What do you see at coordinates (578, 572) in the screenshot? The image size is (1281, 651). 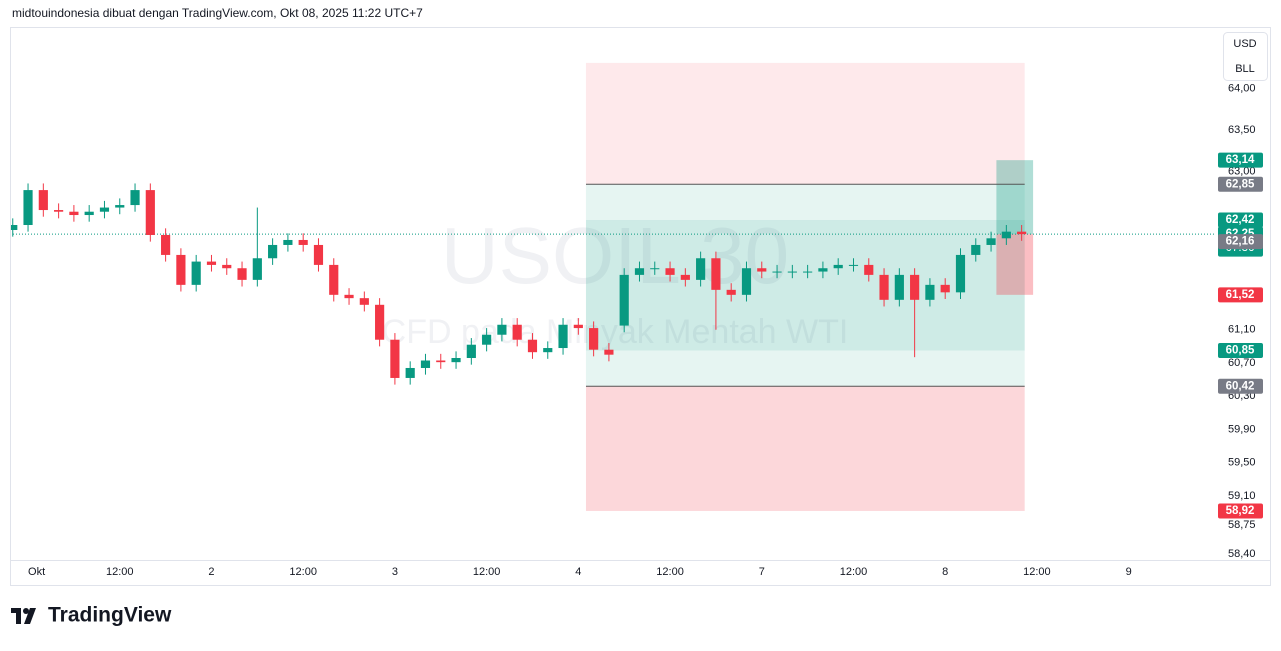 I see `x-tick-label: 4` at bounding box center [578, 572].